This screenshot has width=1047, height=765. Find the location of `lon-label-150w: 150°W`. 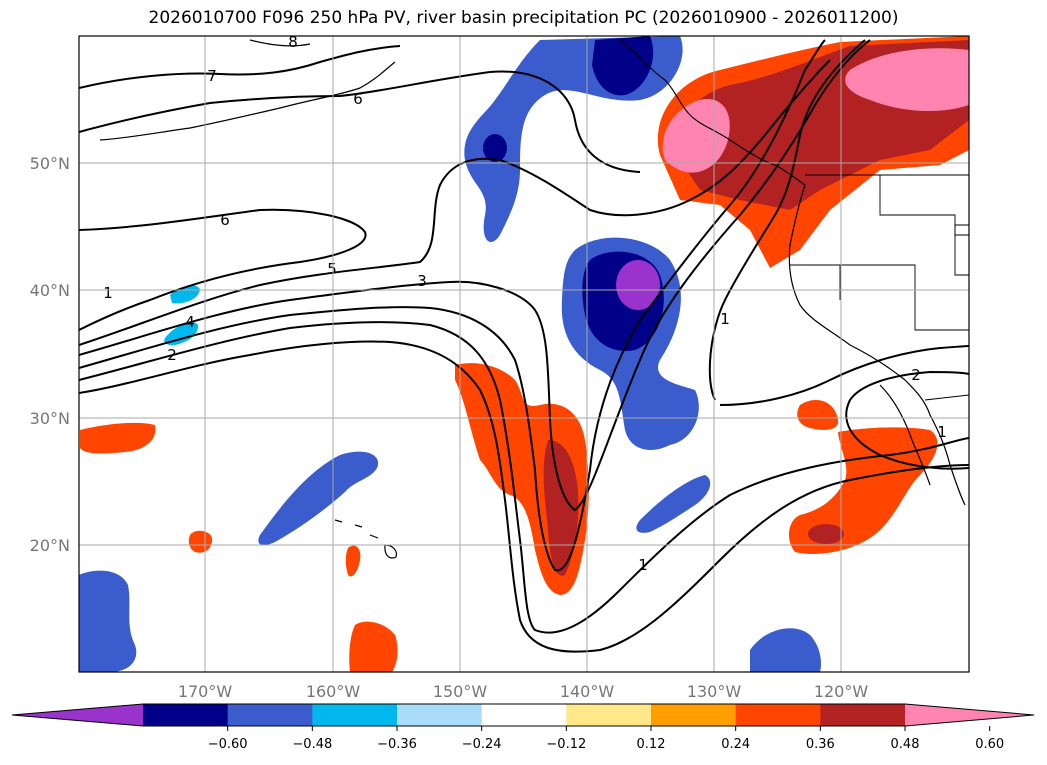

lon-label-150w: 150°W is located at coordinates (460, 691).